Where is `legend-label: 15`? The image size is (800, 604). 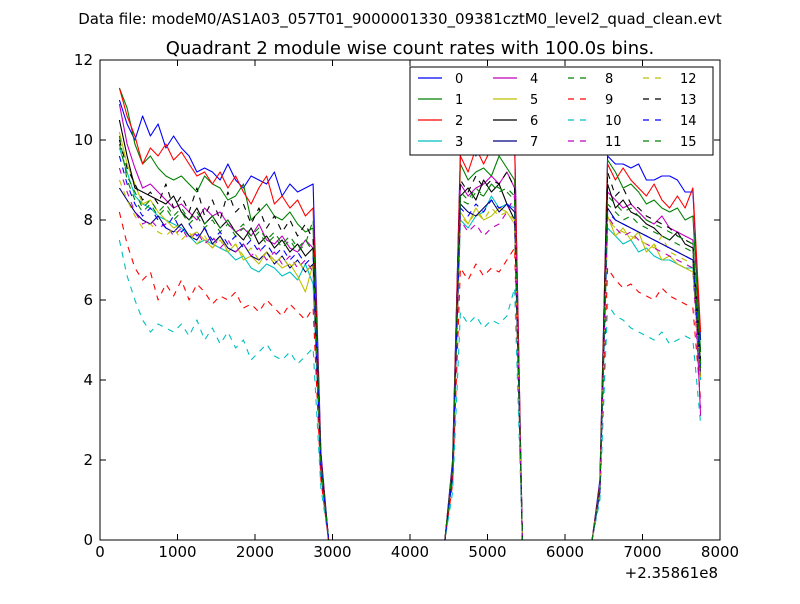
legend-label: 15 is located at coordinates (688, 142).